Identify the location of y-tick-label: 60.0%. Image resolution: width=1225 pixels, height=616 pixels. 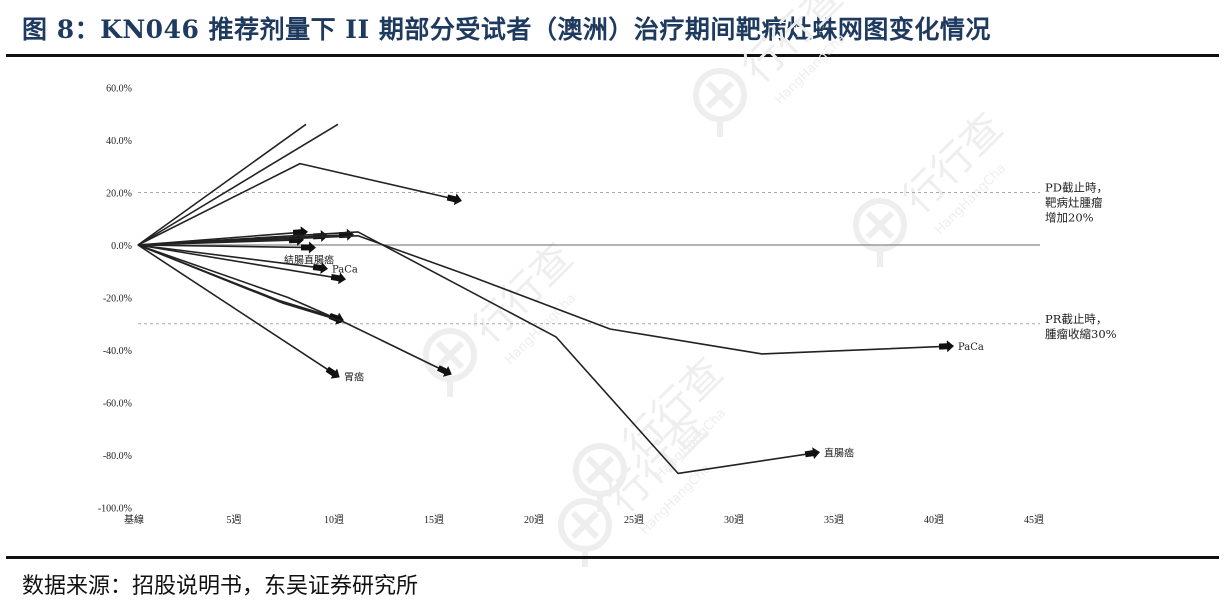
(119, 89).